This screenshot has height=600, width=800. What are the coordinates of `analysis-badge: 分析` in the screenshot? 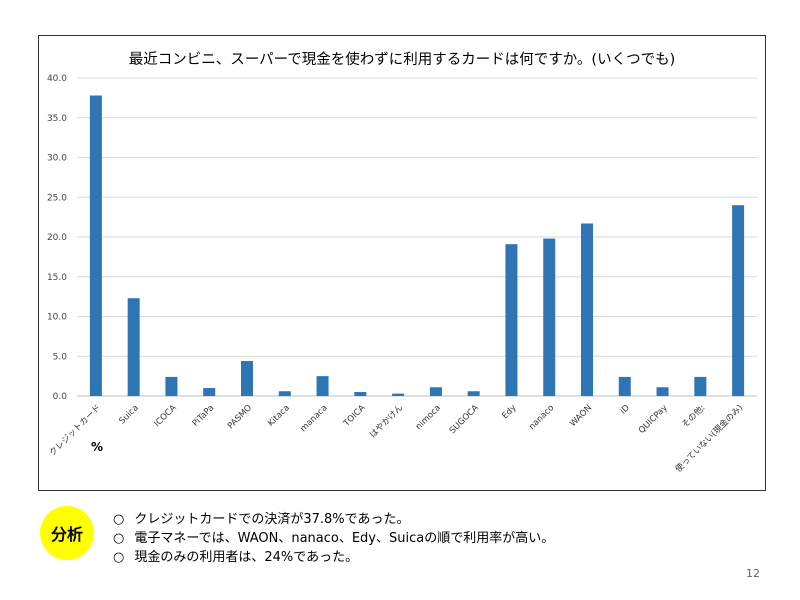 It's located at (67, 533).